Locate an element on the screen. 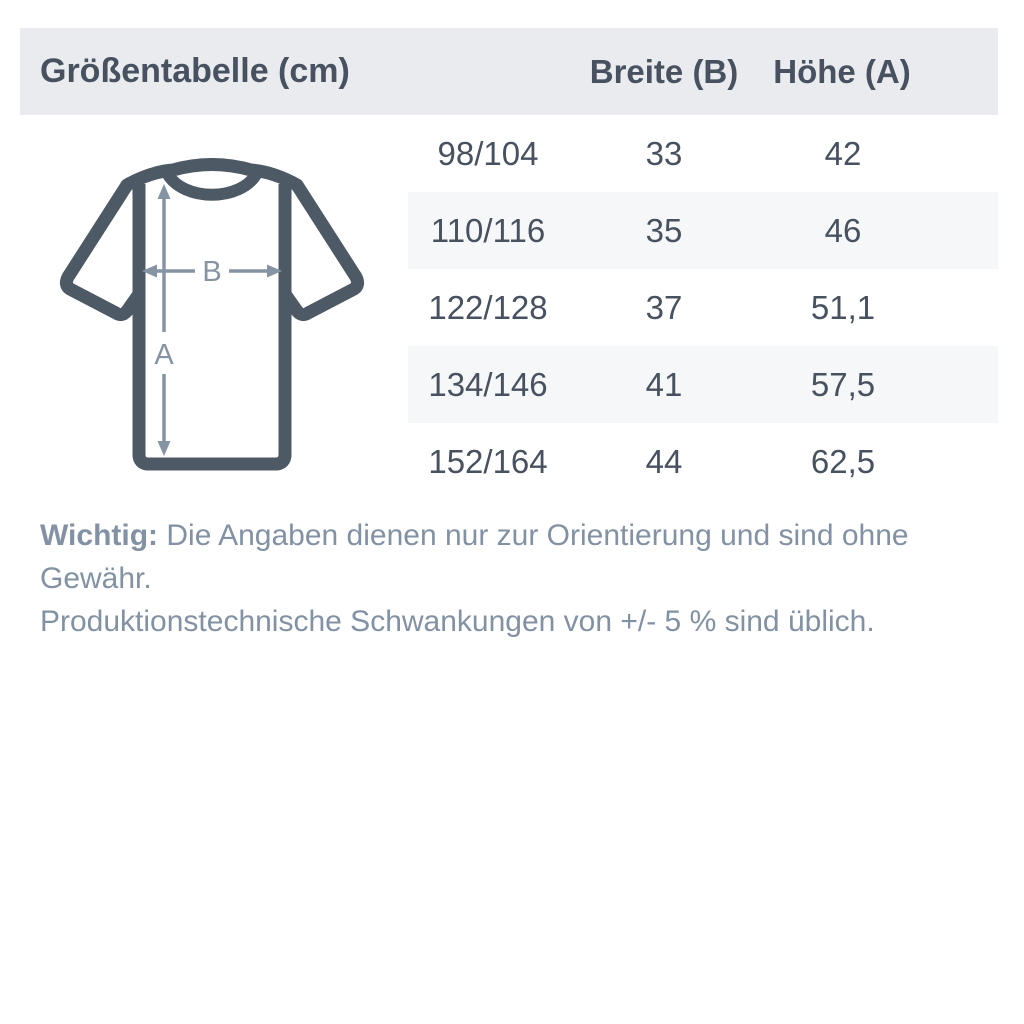 This screenshot has width=1024, height=1024. width-arrow-icon is located at coordinates (212, 271).